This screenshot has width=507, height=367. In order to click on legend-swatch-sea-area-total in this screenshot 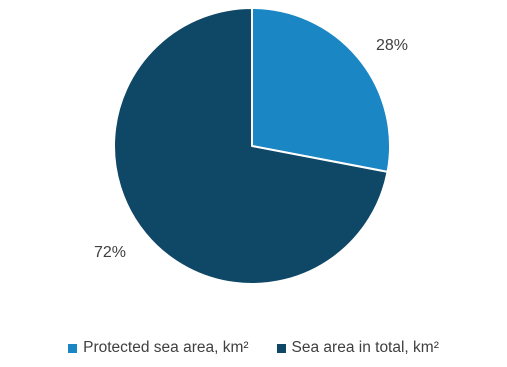, I will do `click(281, 348)`.